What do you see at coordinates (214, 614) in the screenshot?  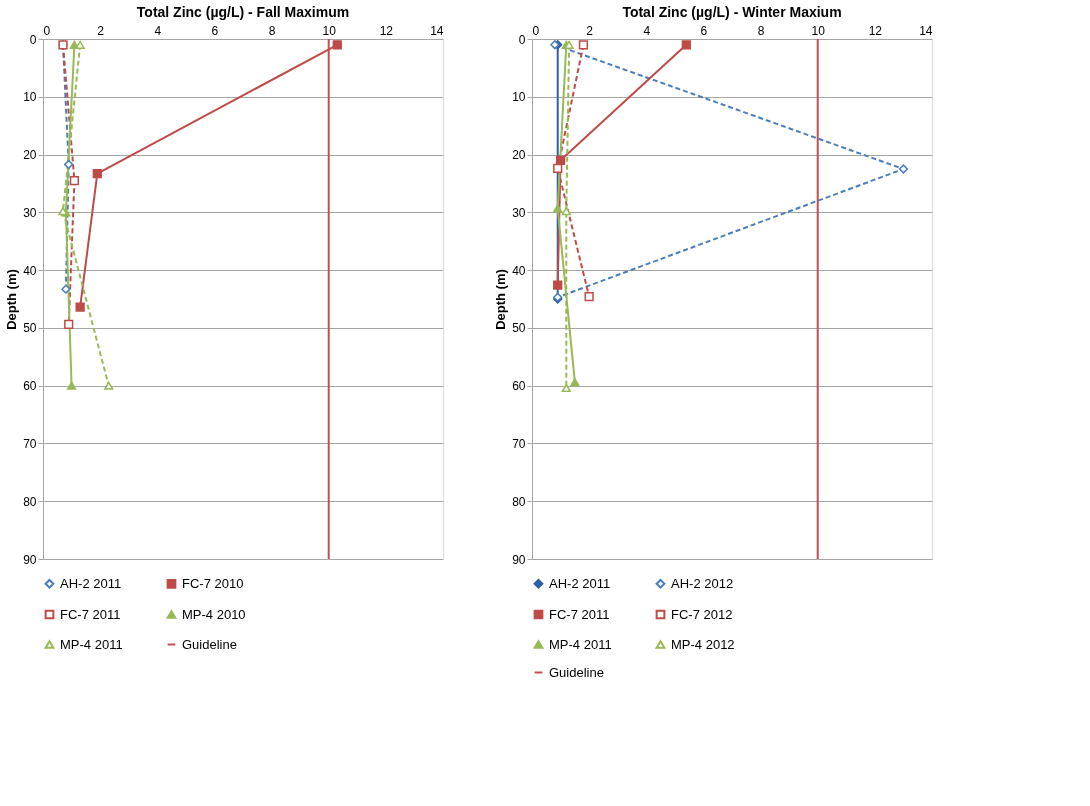 I see `legend-label: MP-4 2010` at bounding box center [214, 614].